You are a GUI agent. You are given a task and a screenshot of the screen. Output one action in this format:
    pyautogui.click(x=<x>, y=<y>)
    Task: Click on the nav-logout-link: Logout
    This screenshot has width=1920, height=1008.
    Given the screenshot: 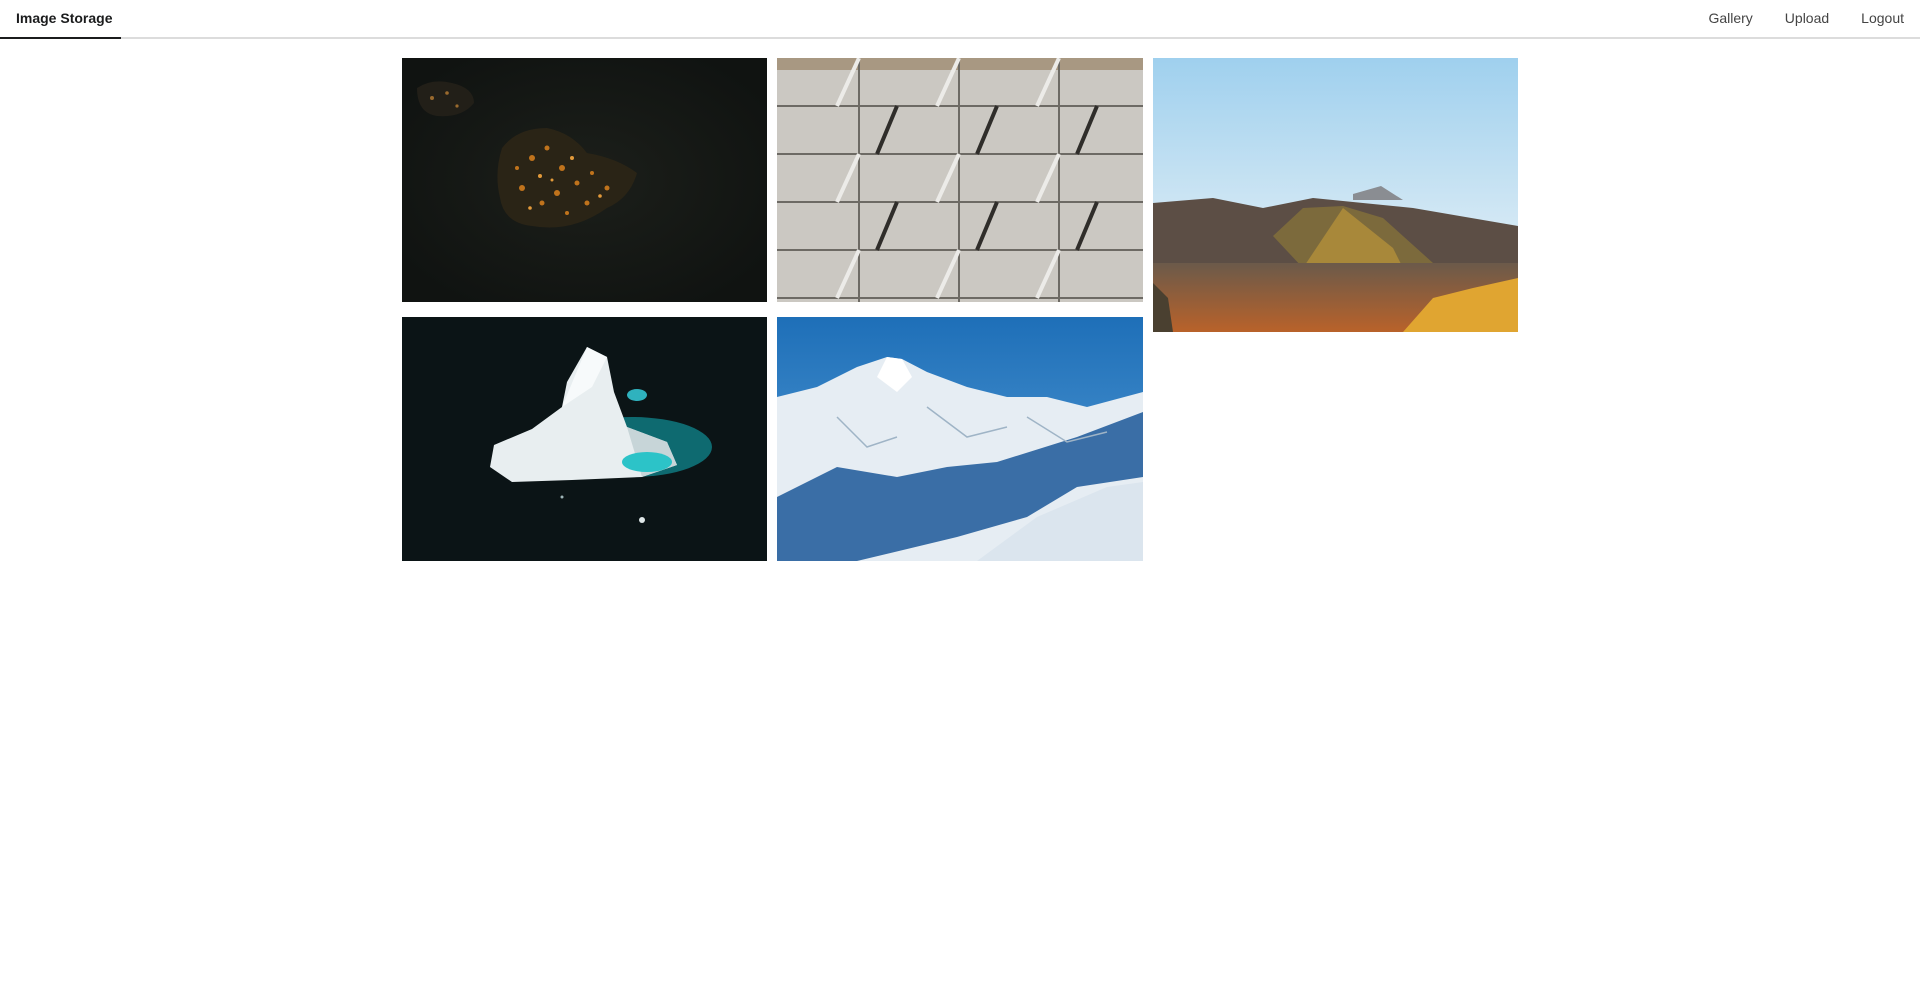 What is the action you would take?
    pyautogui.click(x=1882, y=18)
    